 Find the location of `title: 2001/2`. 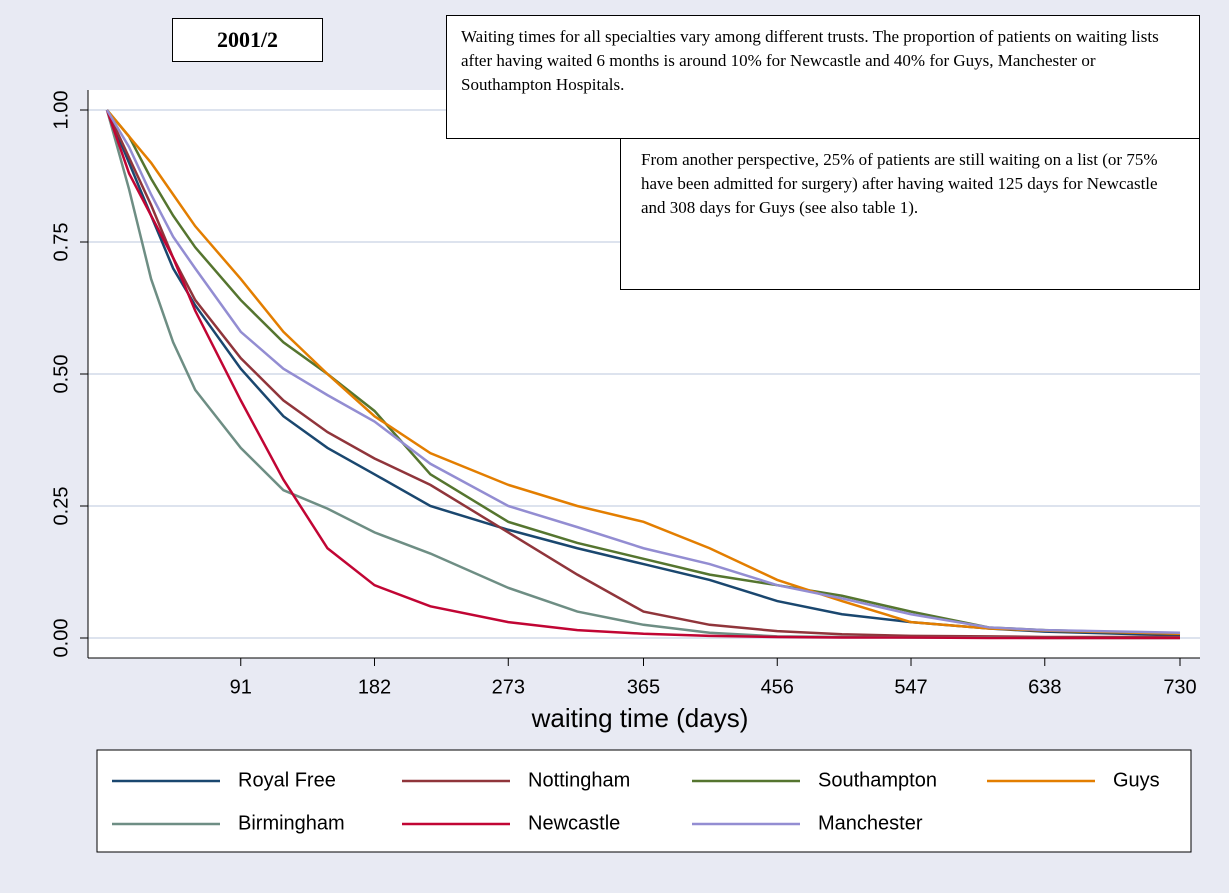

title: 2001/2 is located at coordinates (247, 40).